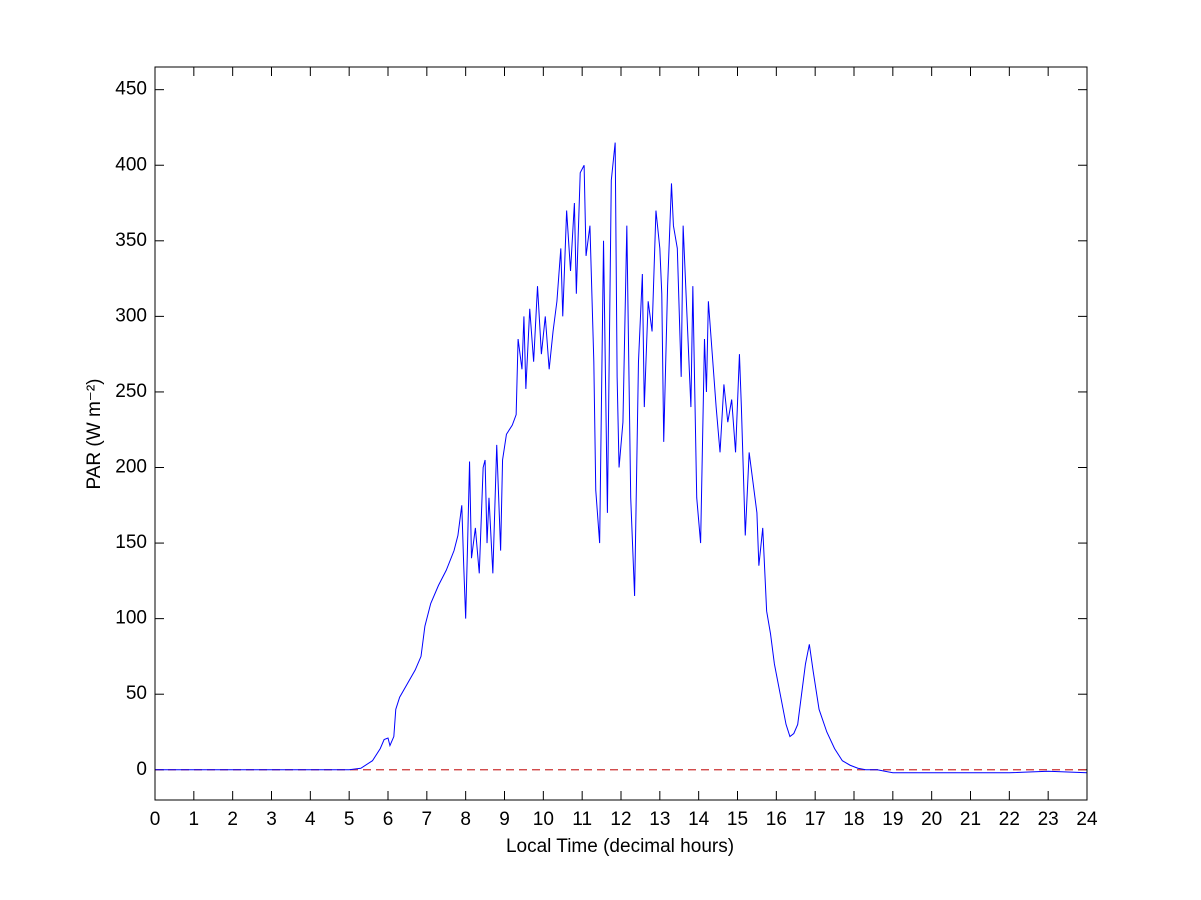 This screenshot has width=1201, height=900. I want to click on y-tick-label: 350, so click(131, 240).